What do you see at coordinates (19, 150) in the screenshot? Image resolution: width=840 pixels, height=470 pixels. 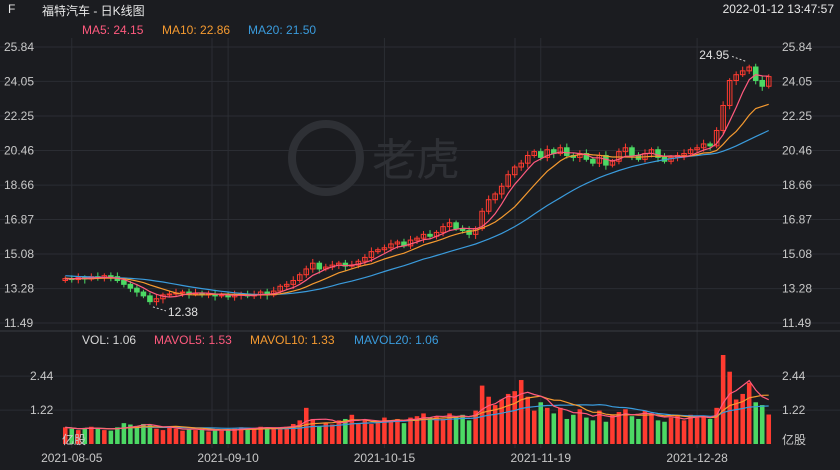 I see `y-tick-left: 20.46` at bounding box center [19, 150].